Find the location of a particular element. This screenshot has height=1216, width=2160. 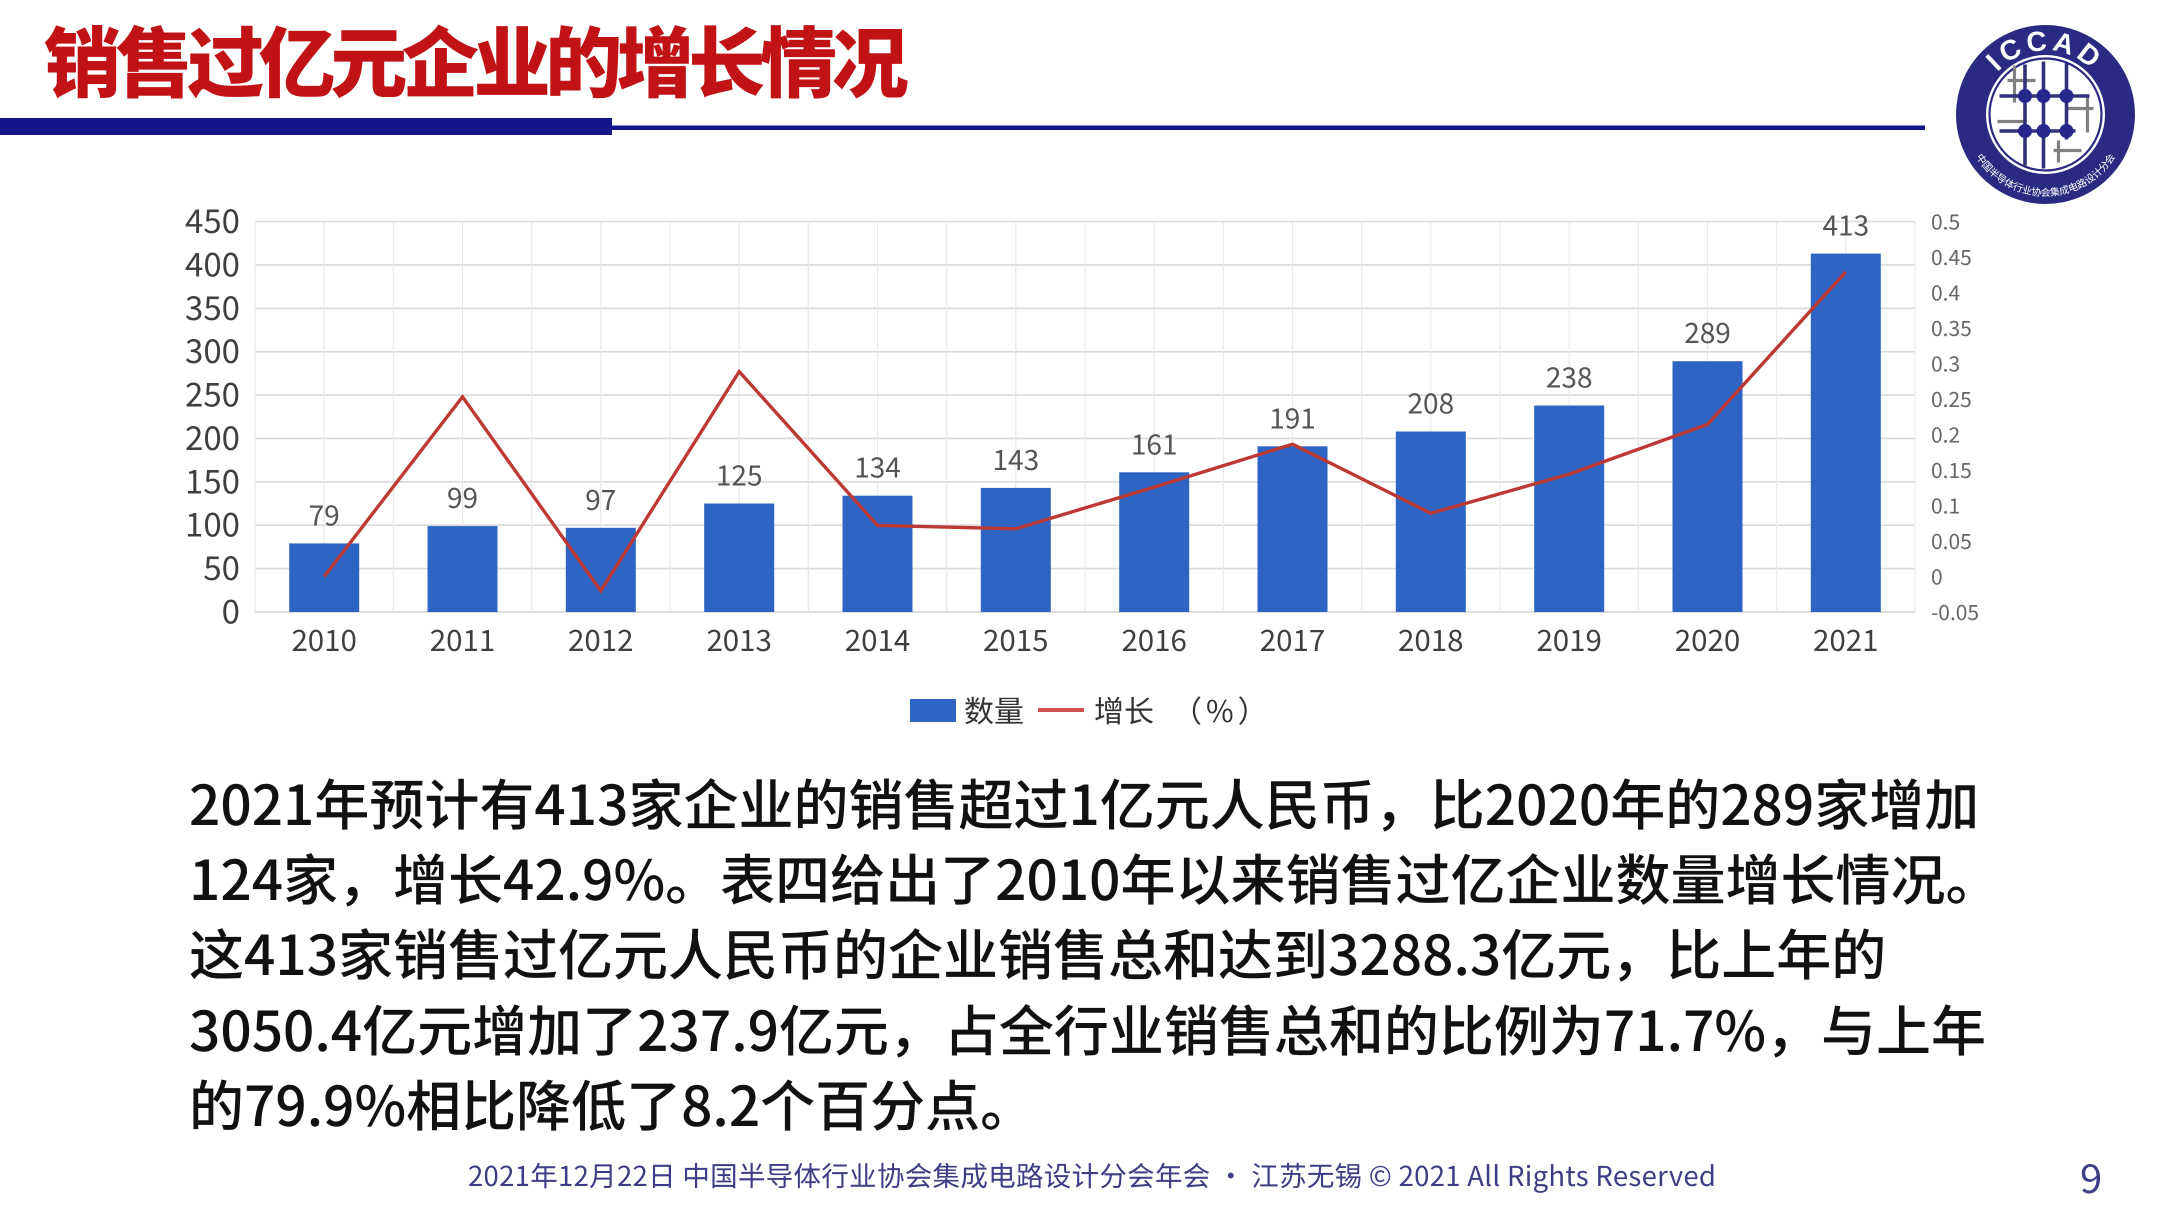

svg-text: 0.4 is located at coordinates (1945, 293).